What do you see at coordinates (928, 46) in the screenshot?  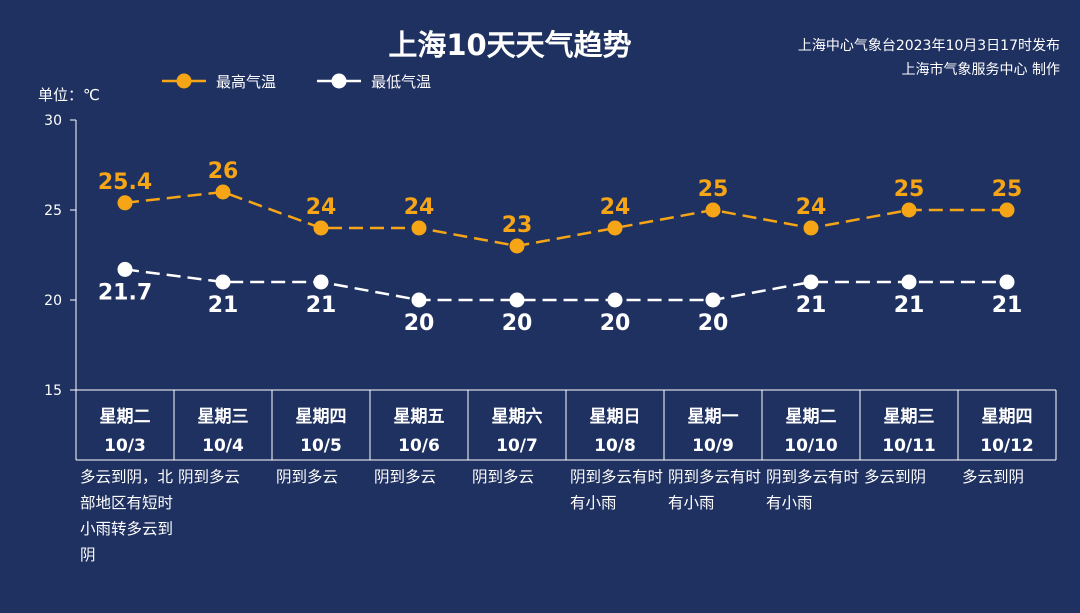 I see `publish-time-text: 上海中心气象台2023年10月3日17时发布` at bounding box center [928, 46].